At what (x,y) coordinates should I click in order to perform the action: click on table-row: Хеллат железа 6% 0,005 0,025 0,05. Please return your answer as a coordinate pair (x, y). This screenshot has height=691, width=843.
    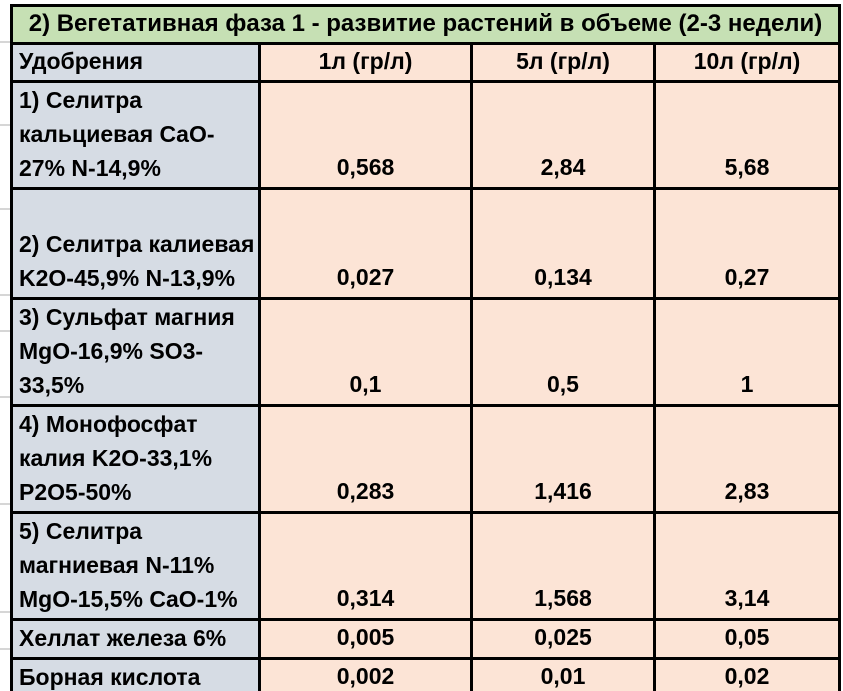
    Looking at the image, I should click on (426, 639).